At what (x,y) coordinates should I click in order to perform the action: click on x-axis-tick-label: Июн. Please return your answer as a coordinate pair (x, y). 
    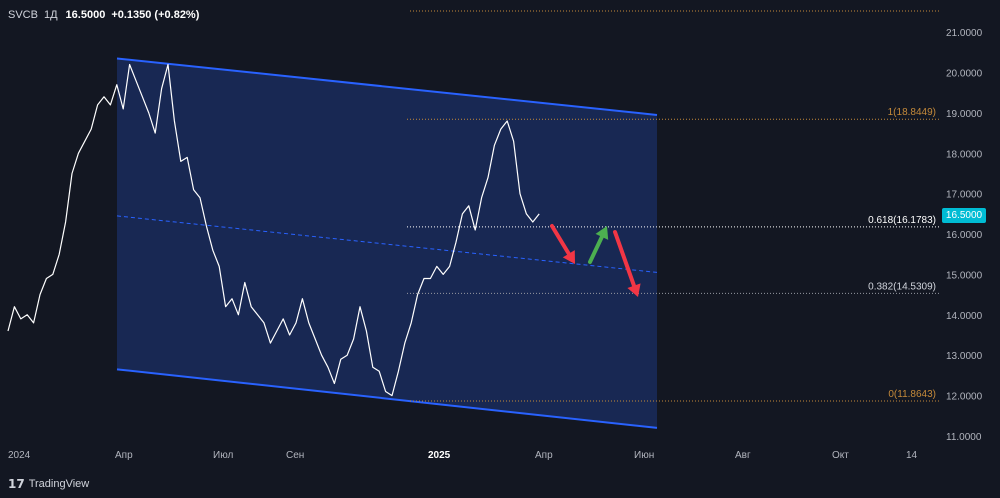
    Looking at the image, I should click on (644, 455).